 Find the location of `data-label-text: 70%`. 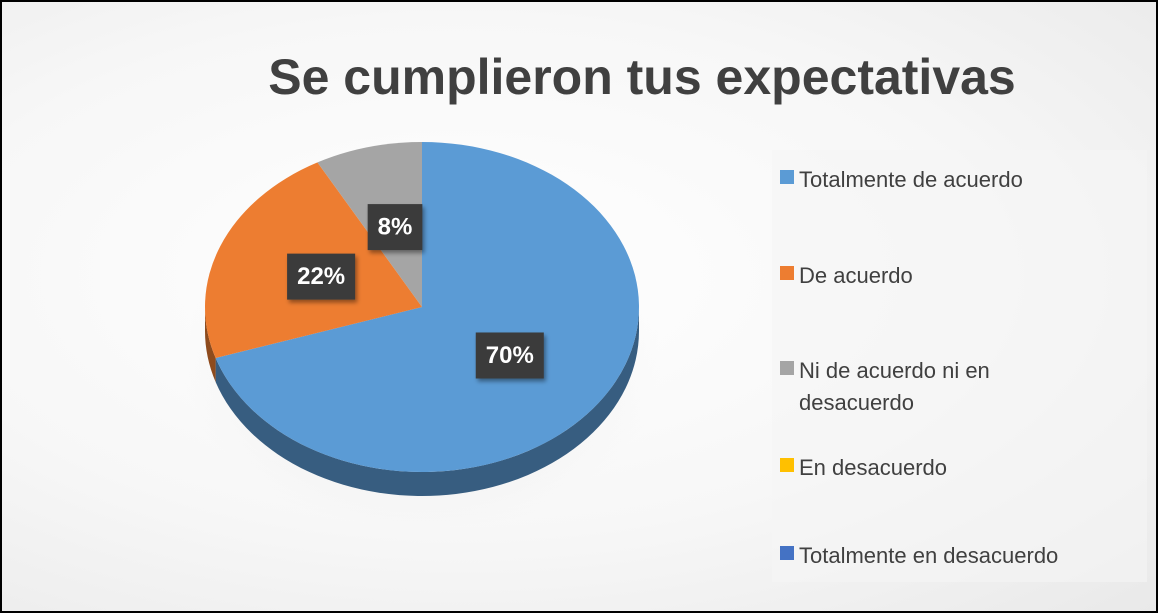

data-label-text: 70% is located at coordinates (510, 355).